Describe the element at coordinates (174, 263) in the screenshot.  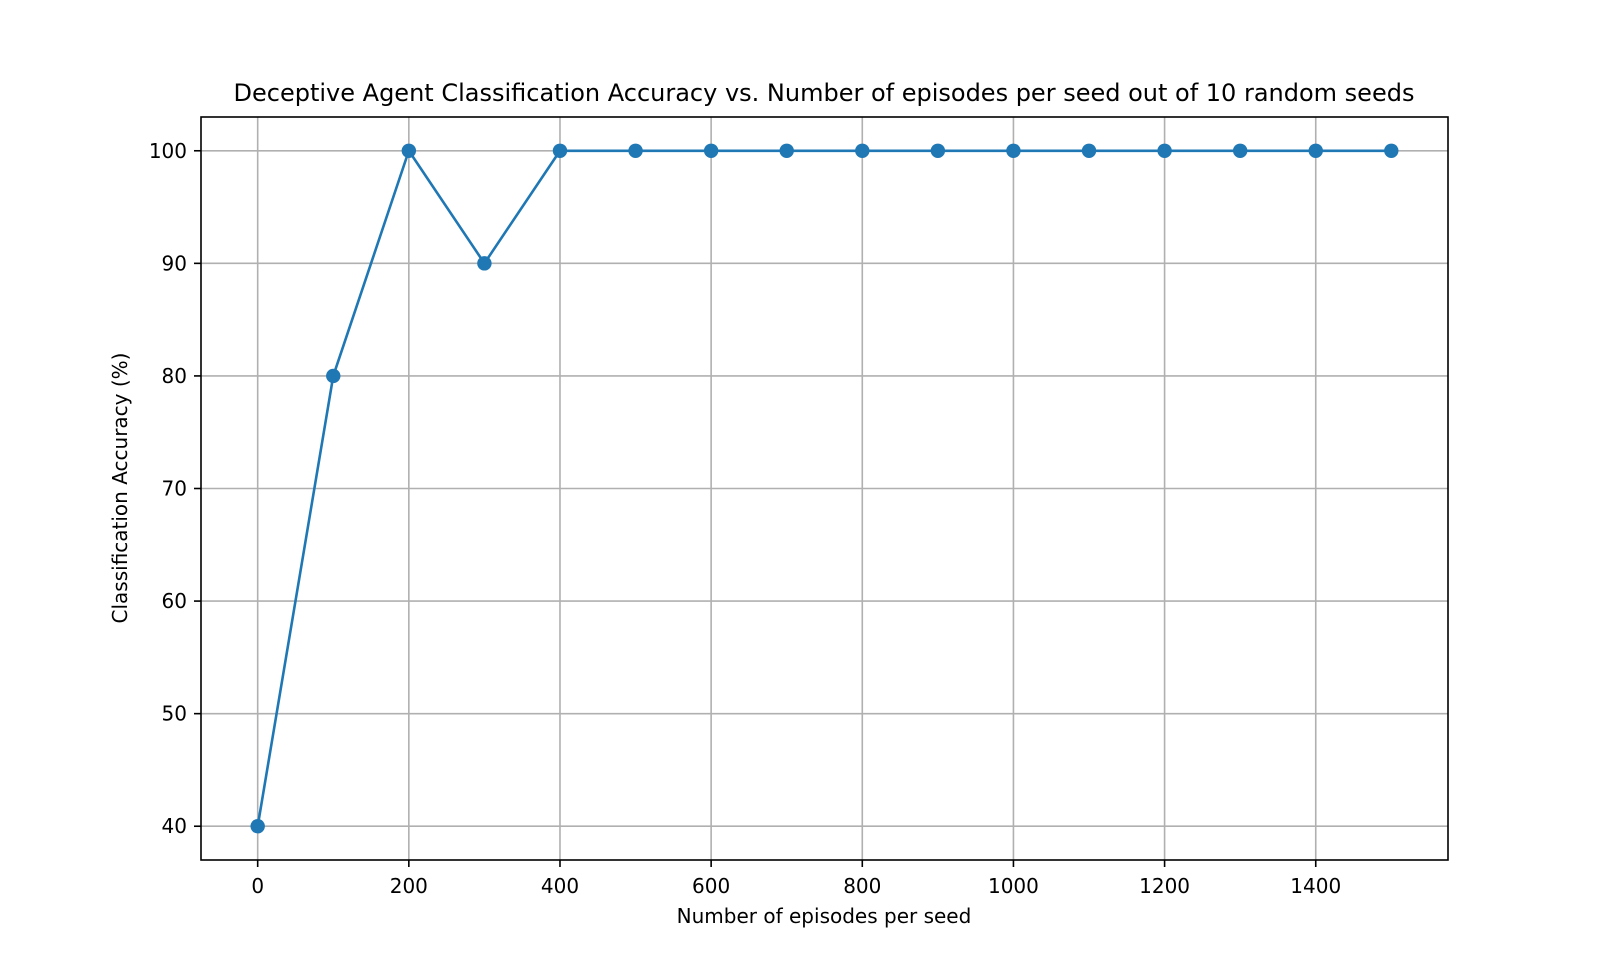
I see `y-tick-label: 90` at that location.